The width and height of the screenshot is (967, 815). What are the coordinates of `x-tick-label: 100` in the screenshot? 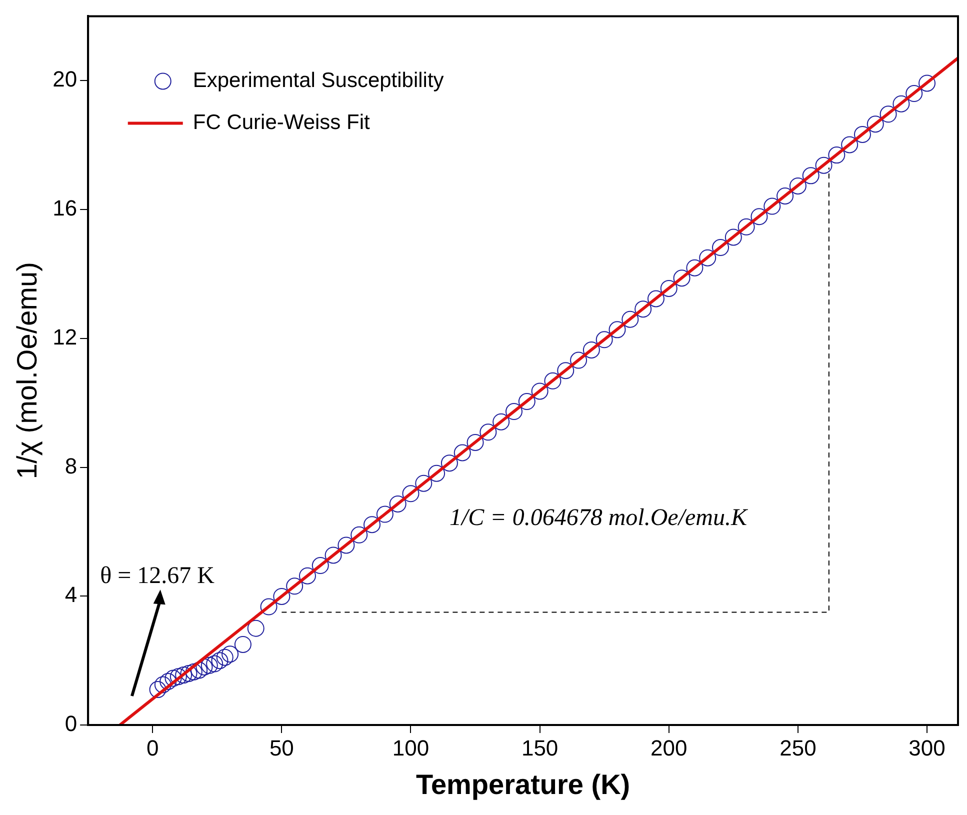 It's located at (411, 747).